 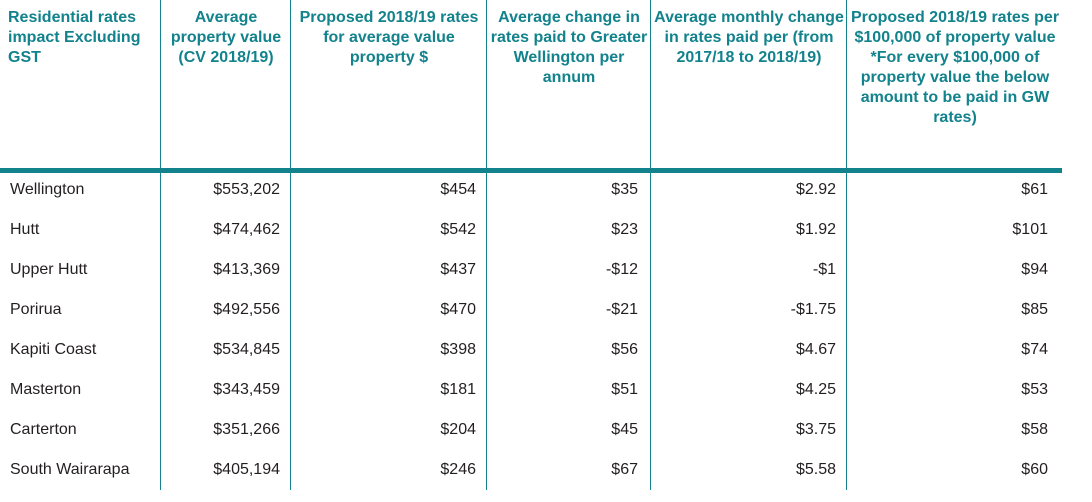 What do you see at coordinates (458, 349) in the screenshot?
I see `cell-proposed-rates: $398` at bounding box center [458, 349].